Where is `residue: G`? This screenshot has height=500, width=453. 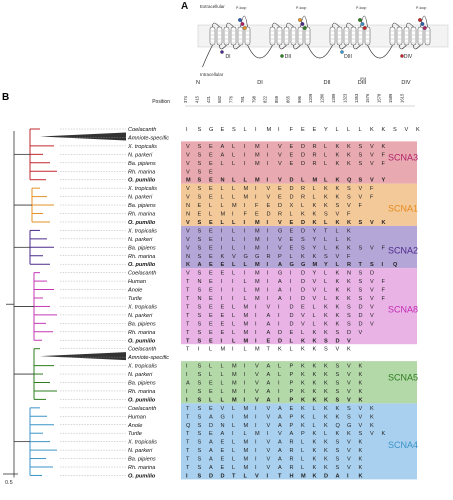
residue: G is located at coordinates (257, 257).